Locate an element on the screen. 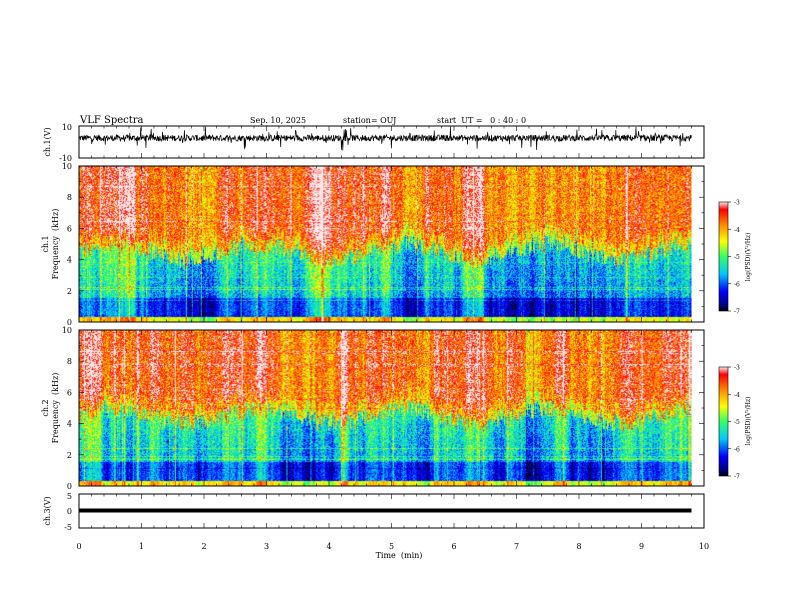 The width and height of the screenshot is (792, 612). ch1-colorbar-tick-label: -5 is located at coordinates (737, 257).